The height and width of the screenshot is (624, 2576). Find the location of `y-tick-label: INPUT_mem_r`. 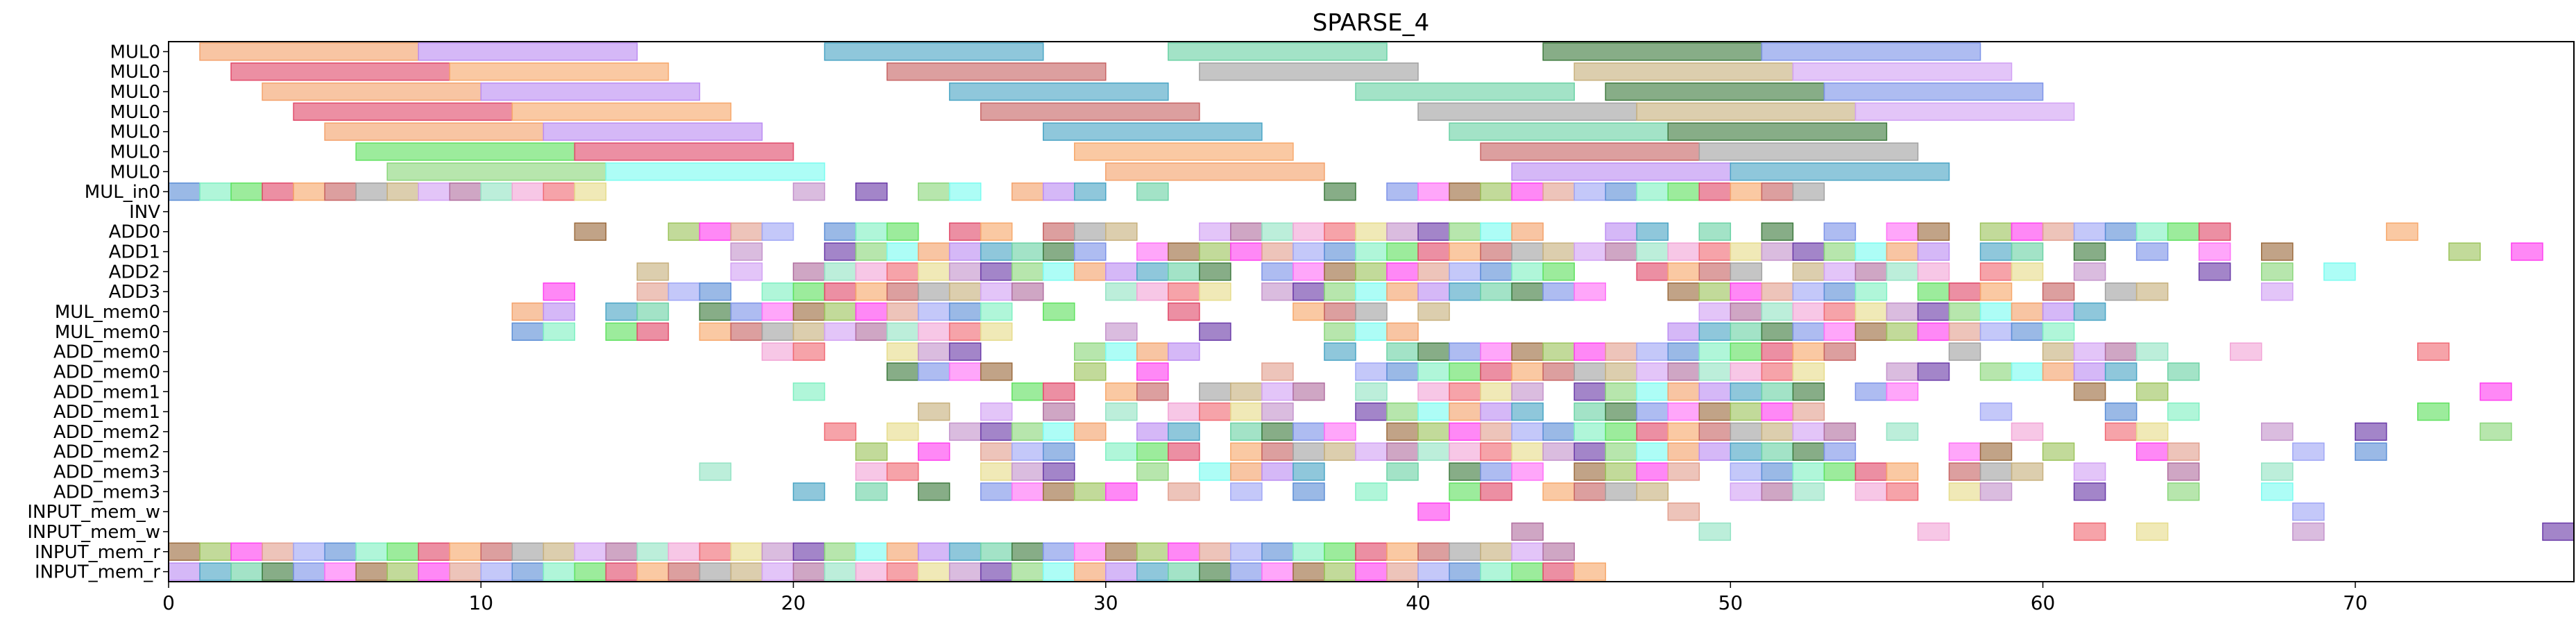

y-tick-label: INPUT_mem_r is located at coordinates (97, 552).